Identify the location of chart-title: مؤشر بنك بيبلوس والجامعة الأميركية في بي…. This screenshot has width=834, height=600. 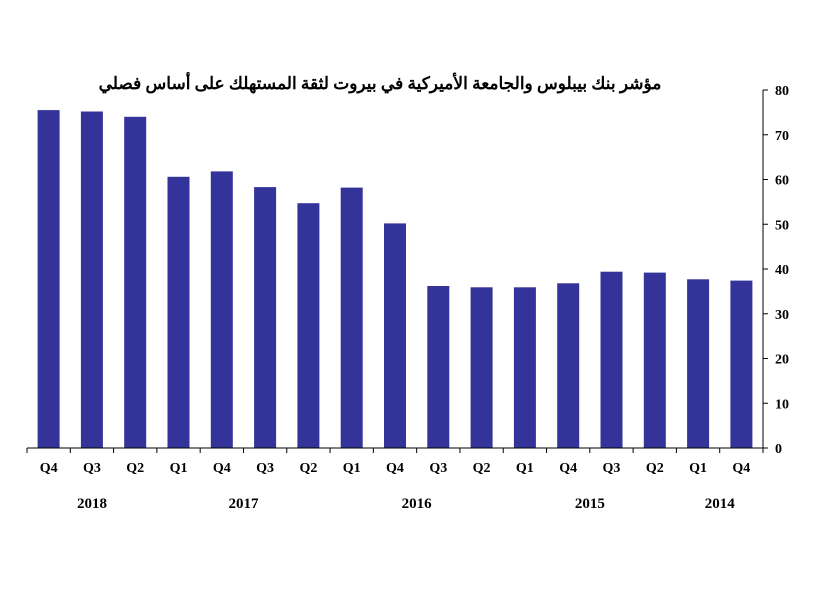
(380, 83).